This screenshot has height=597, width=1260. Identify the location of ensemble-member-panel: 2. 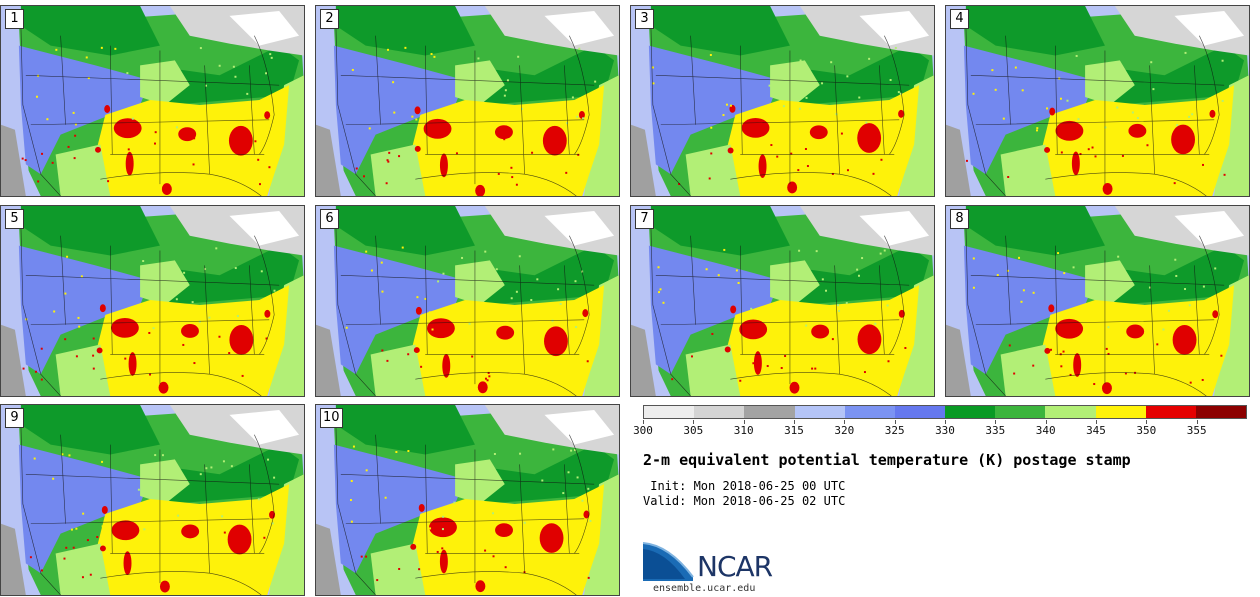
(467, 101).